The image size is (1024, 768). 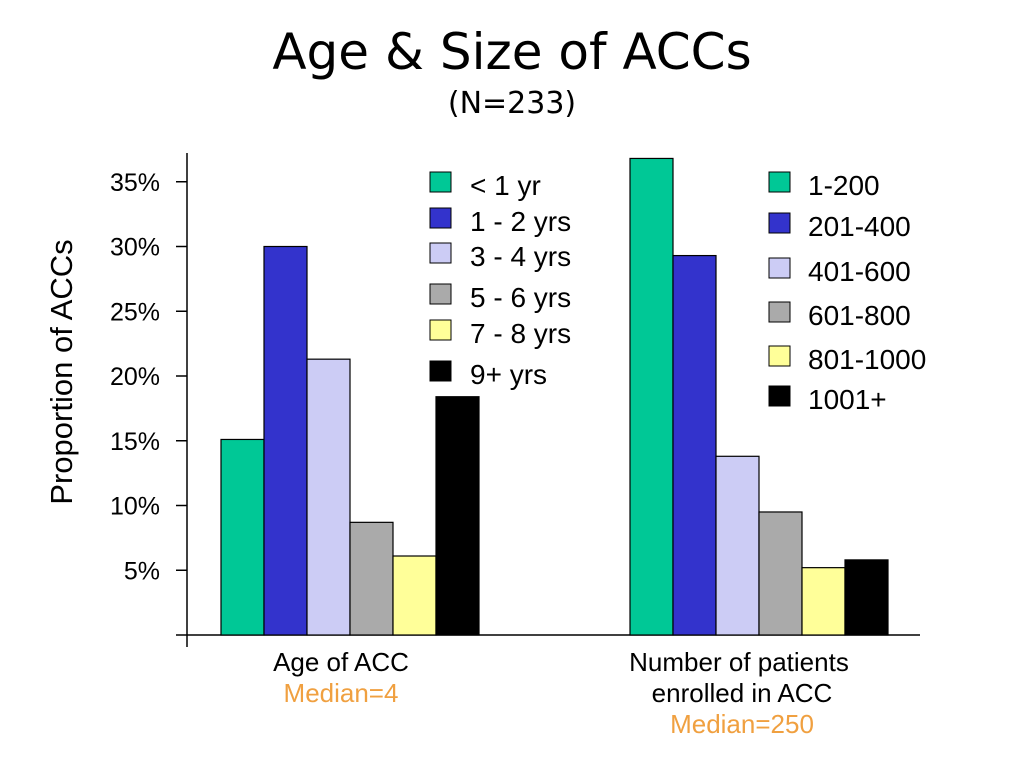 I want to click on legend-label: 1-200, so click(x=844, y=185).